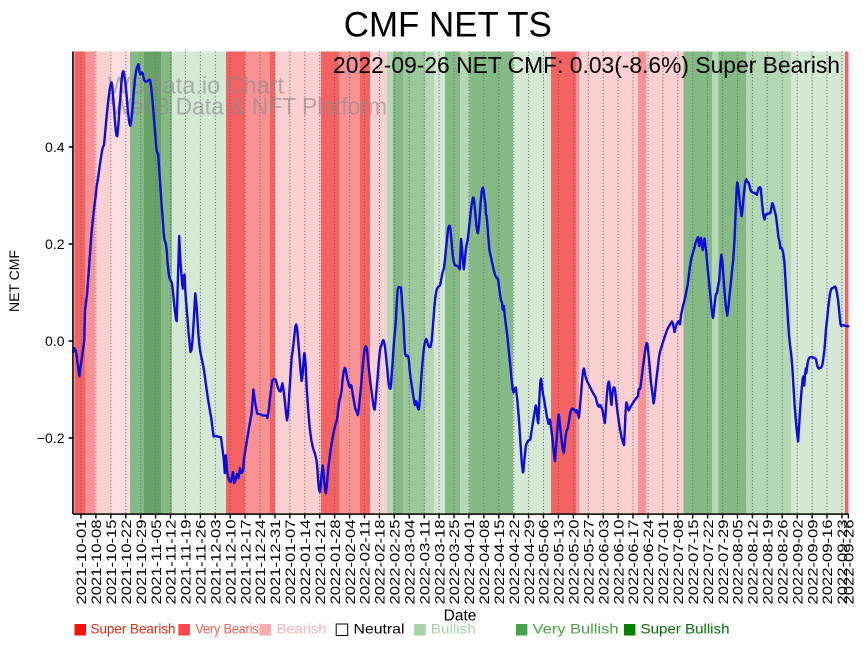  What do you see at coordinates (196, 86) in the screenshot?
I see `svg-text: WBData.io Chart` at bounding box center [196, 86].